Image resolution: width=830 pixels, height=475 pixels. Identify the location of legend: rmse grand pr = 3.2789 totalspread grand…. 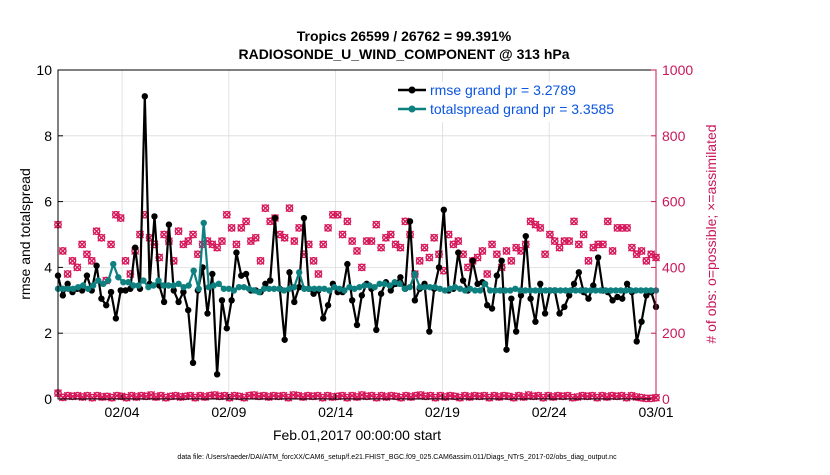
(520, 102).